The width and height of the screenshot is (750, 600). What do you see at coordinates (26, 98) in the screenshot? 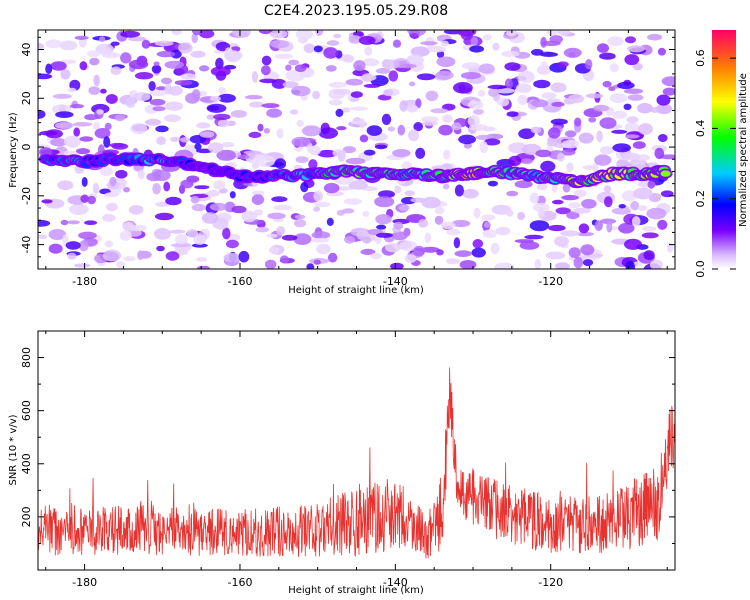
I see `y-tick-label: 20` at bounding box center [26, 98].